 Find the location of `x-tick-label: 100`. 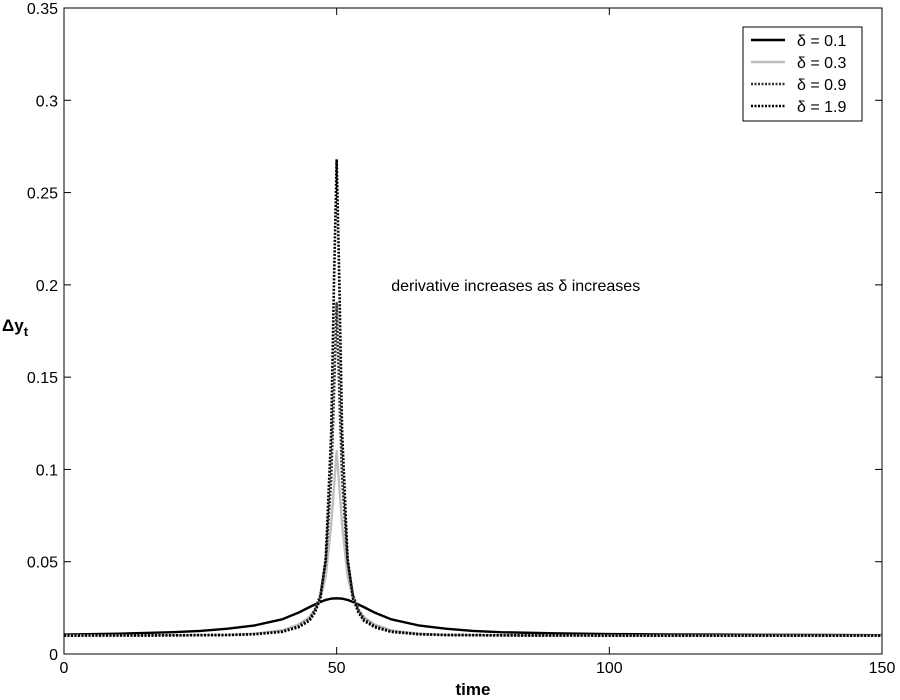

x-tick-label: 100 is located at coordinates (609, 668).